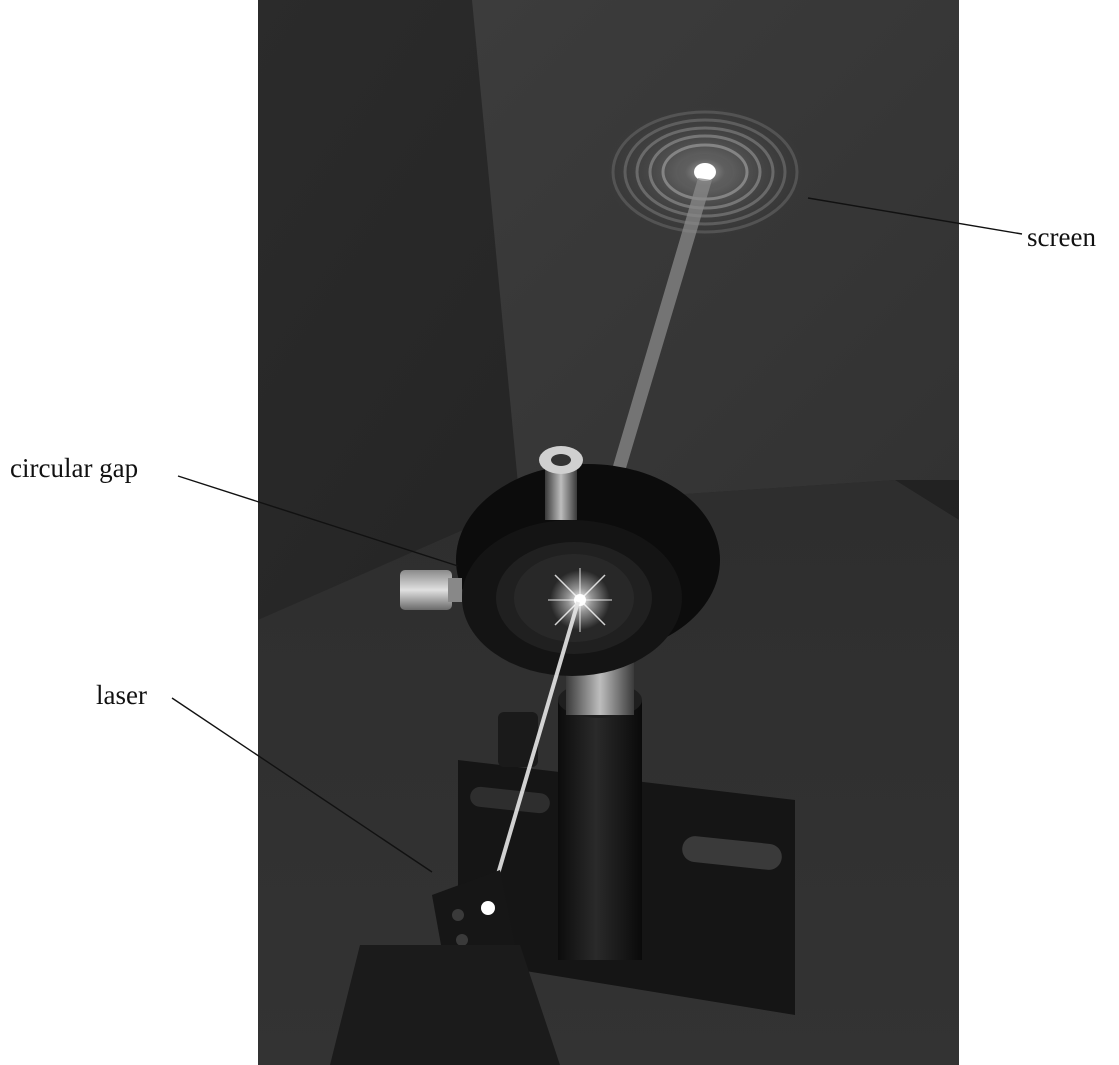 Image resolution: width=1119 pixels, height=1065 pixels. I want to click on label-laser: laser, so click(121, 695).